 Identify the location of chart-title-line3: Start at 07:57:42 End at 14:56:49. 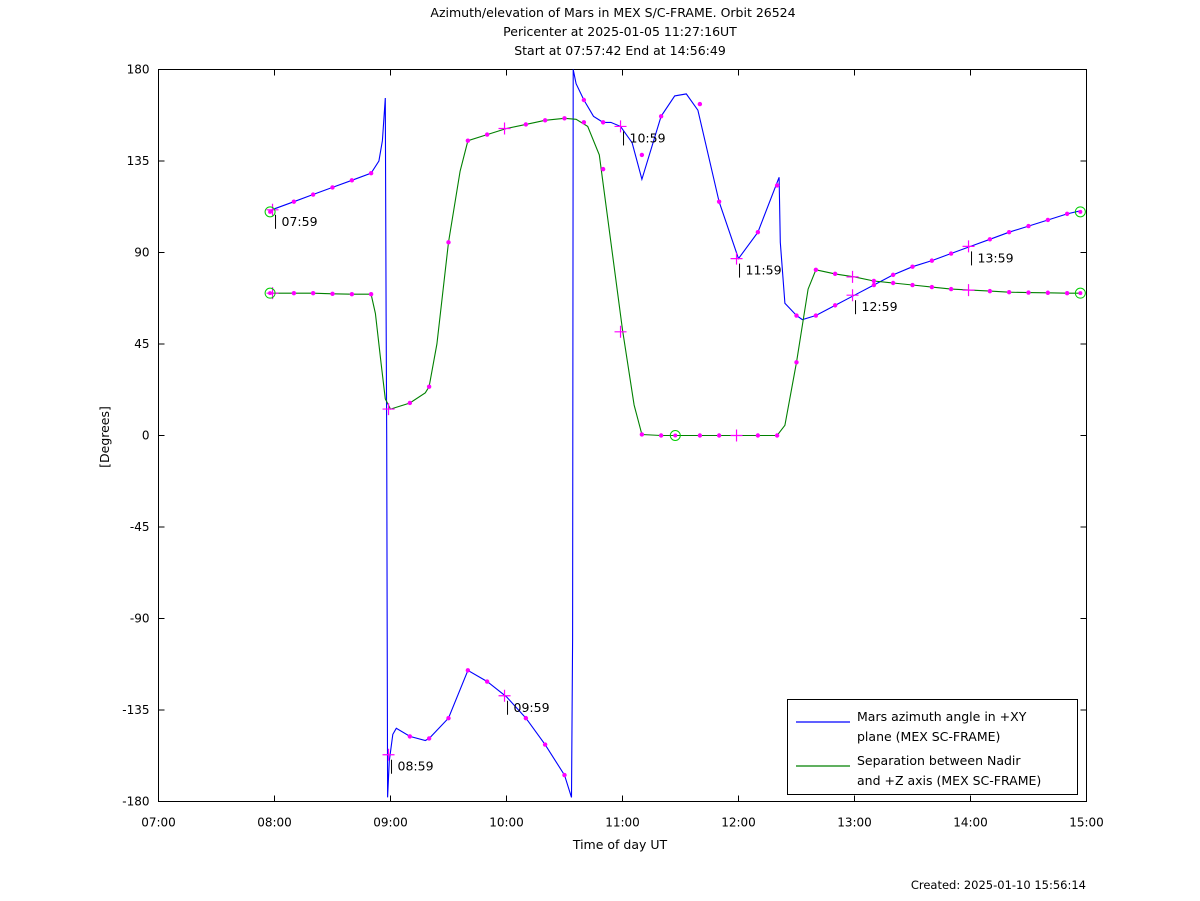
(620, 50).